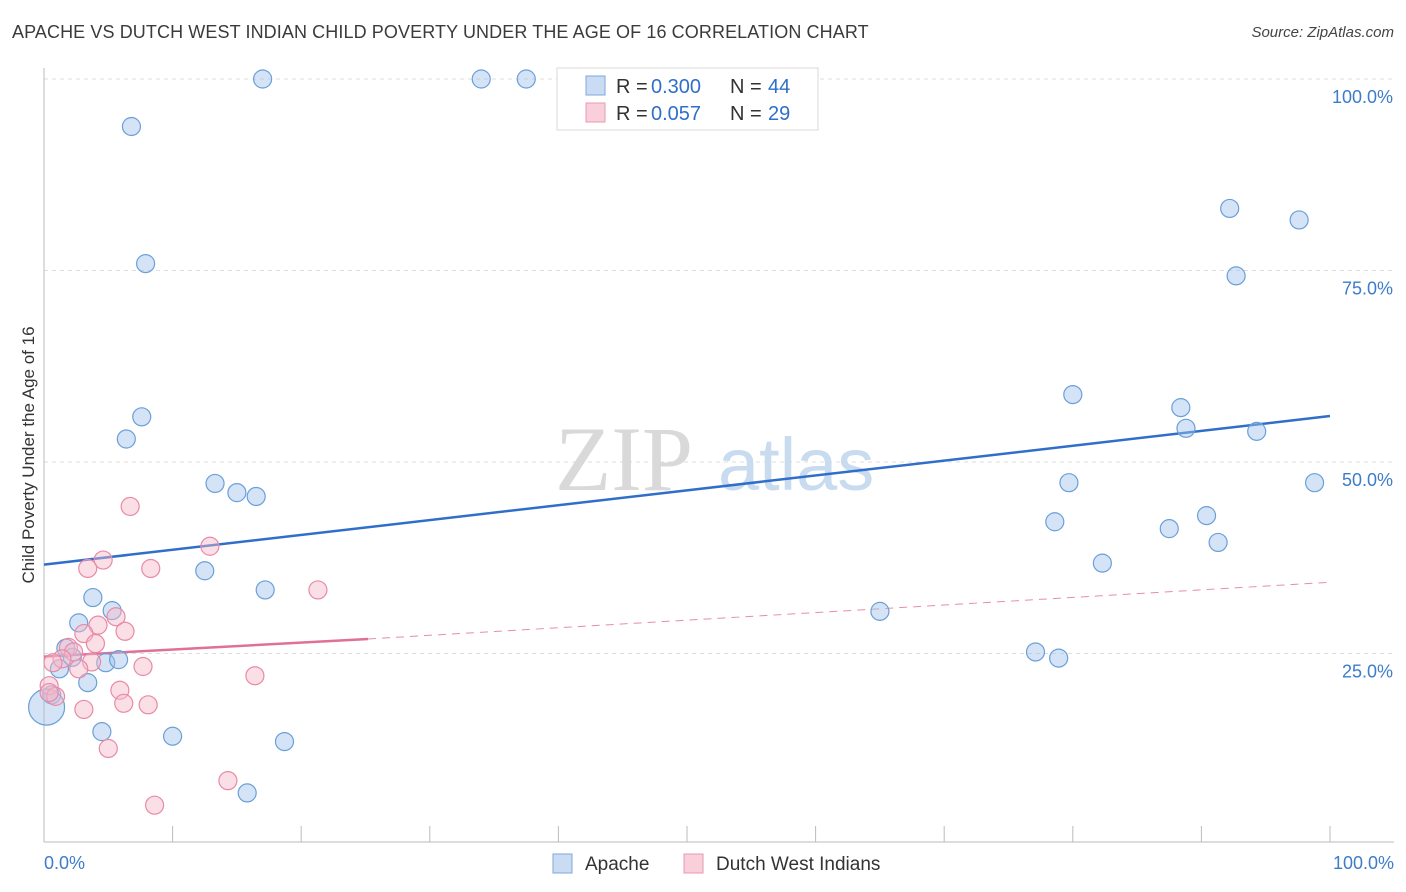  Describe the element at coordinates (1322, 32) in the screenshot. I see `source-label: Source: ZipAtlas.com` at that location.